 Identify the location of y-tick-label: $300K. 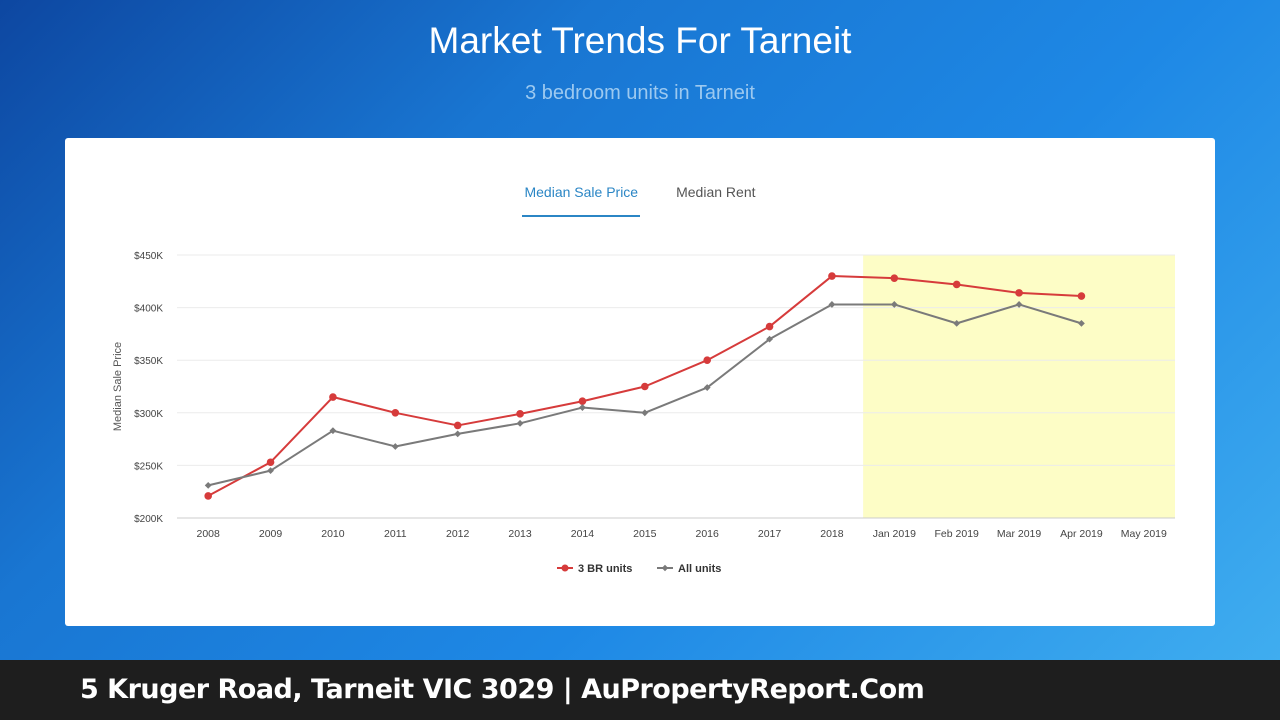
(148, 414).